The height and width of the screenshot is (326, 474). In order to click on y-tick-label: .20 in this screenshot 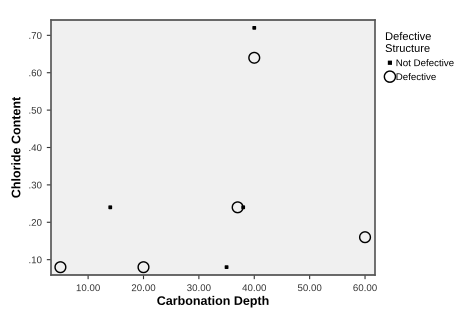, I will do `click(35, 222)`.